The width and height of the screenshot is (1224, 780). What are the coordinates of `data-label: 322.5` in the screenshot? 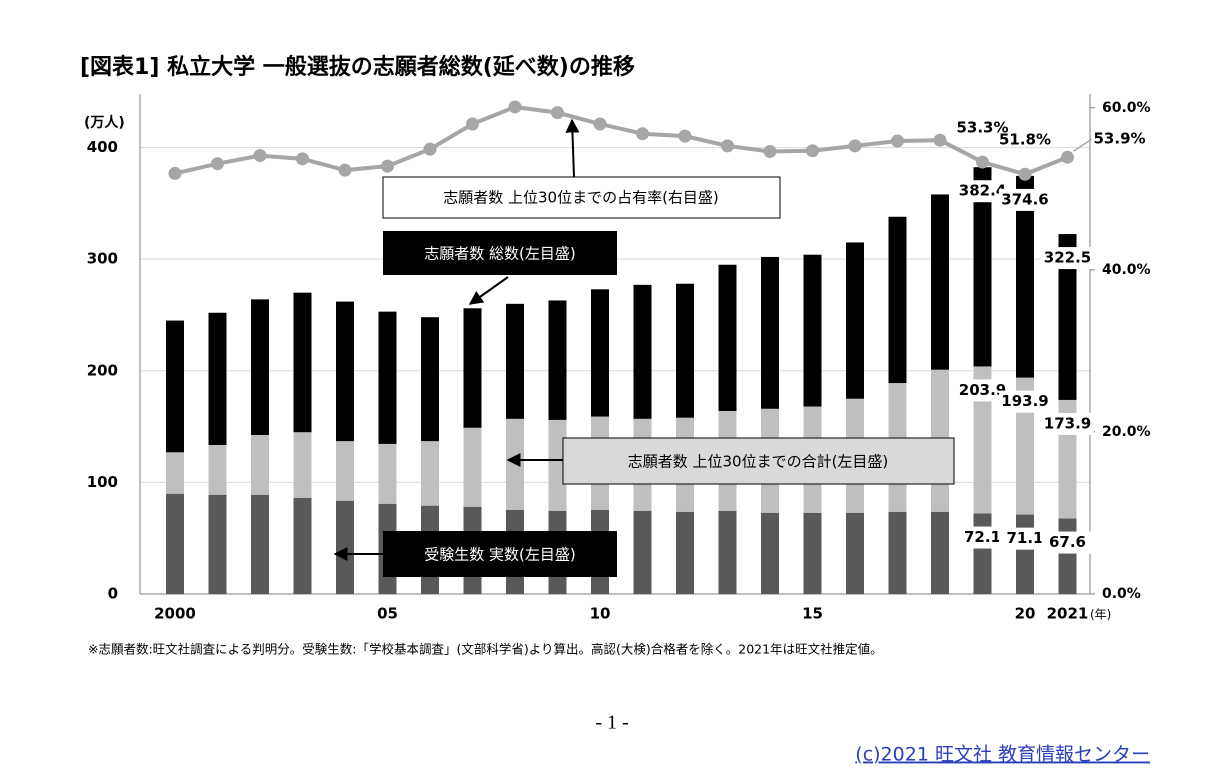 It's located at (1067, 258).